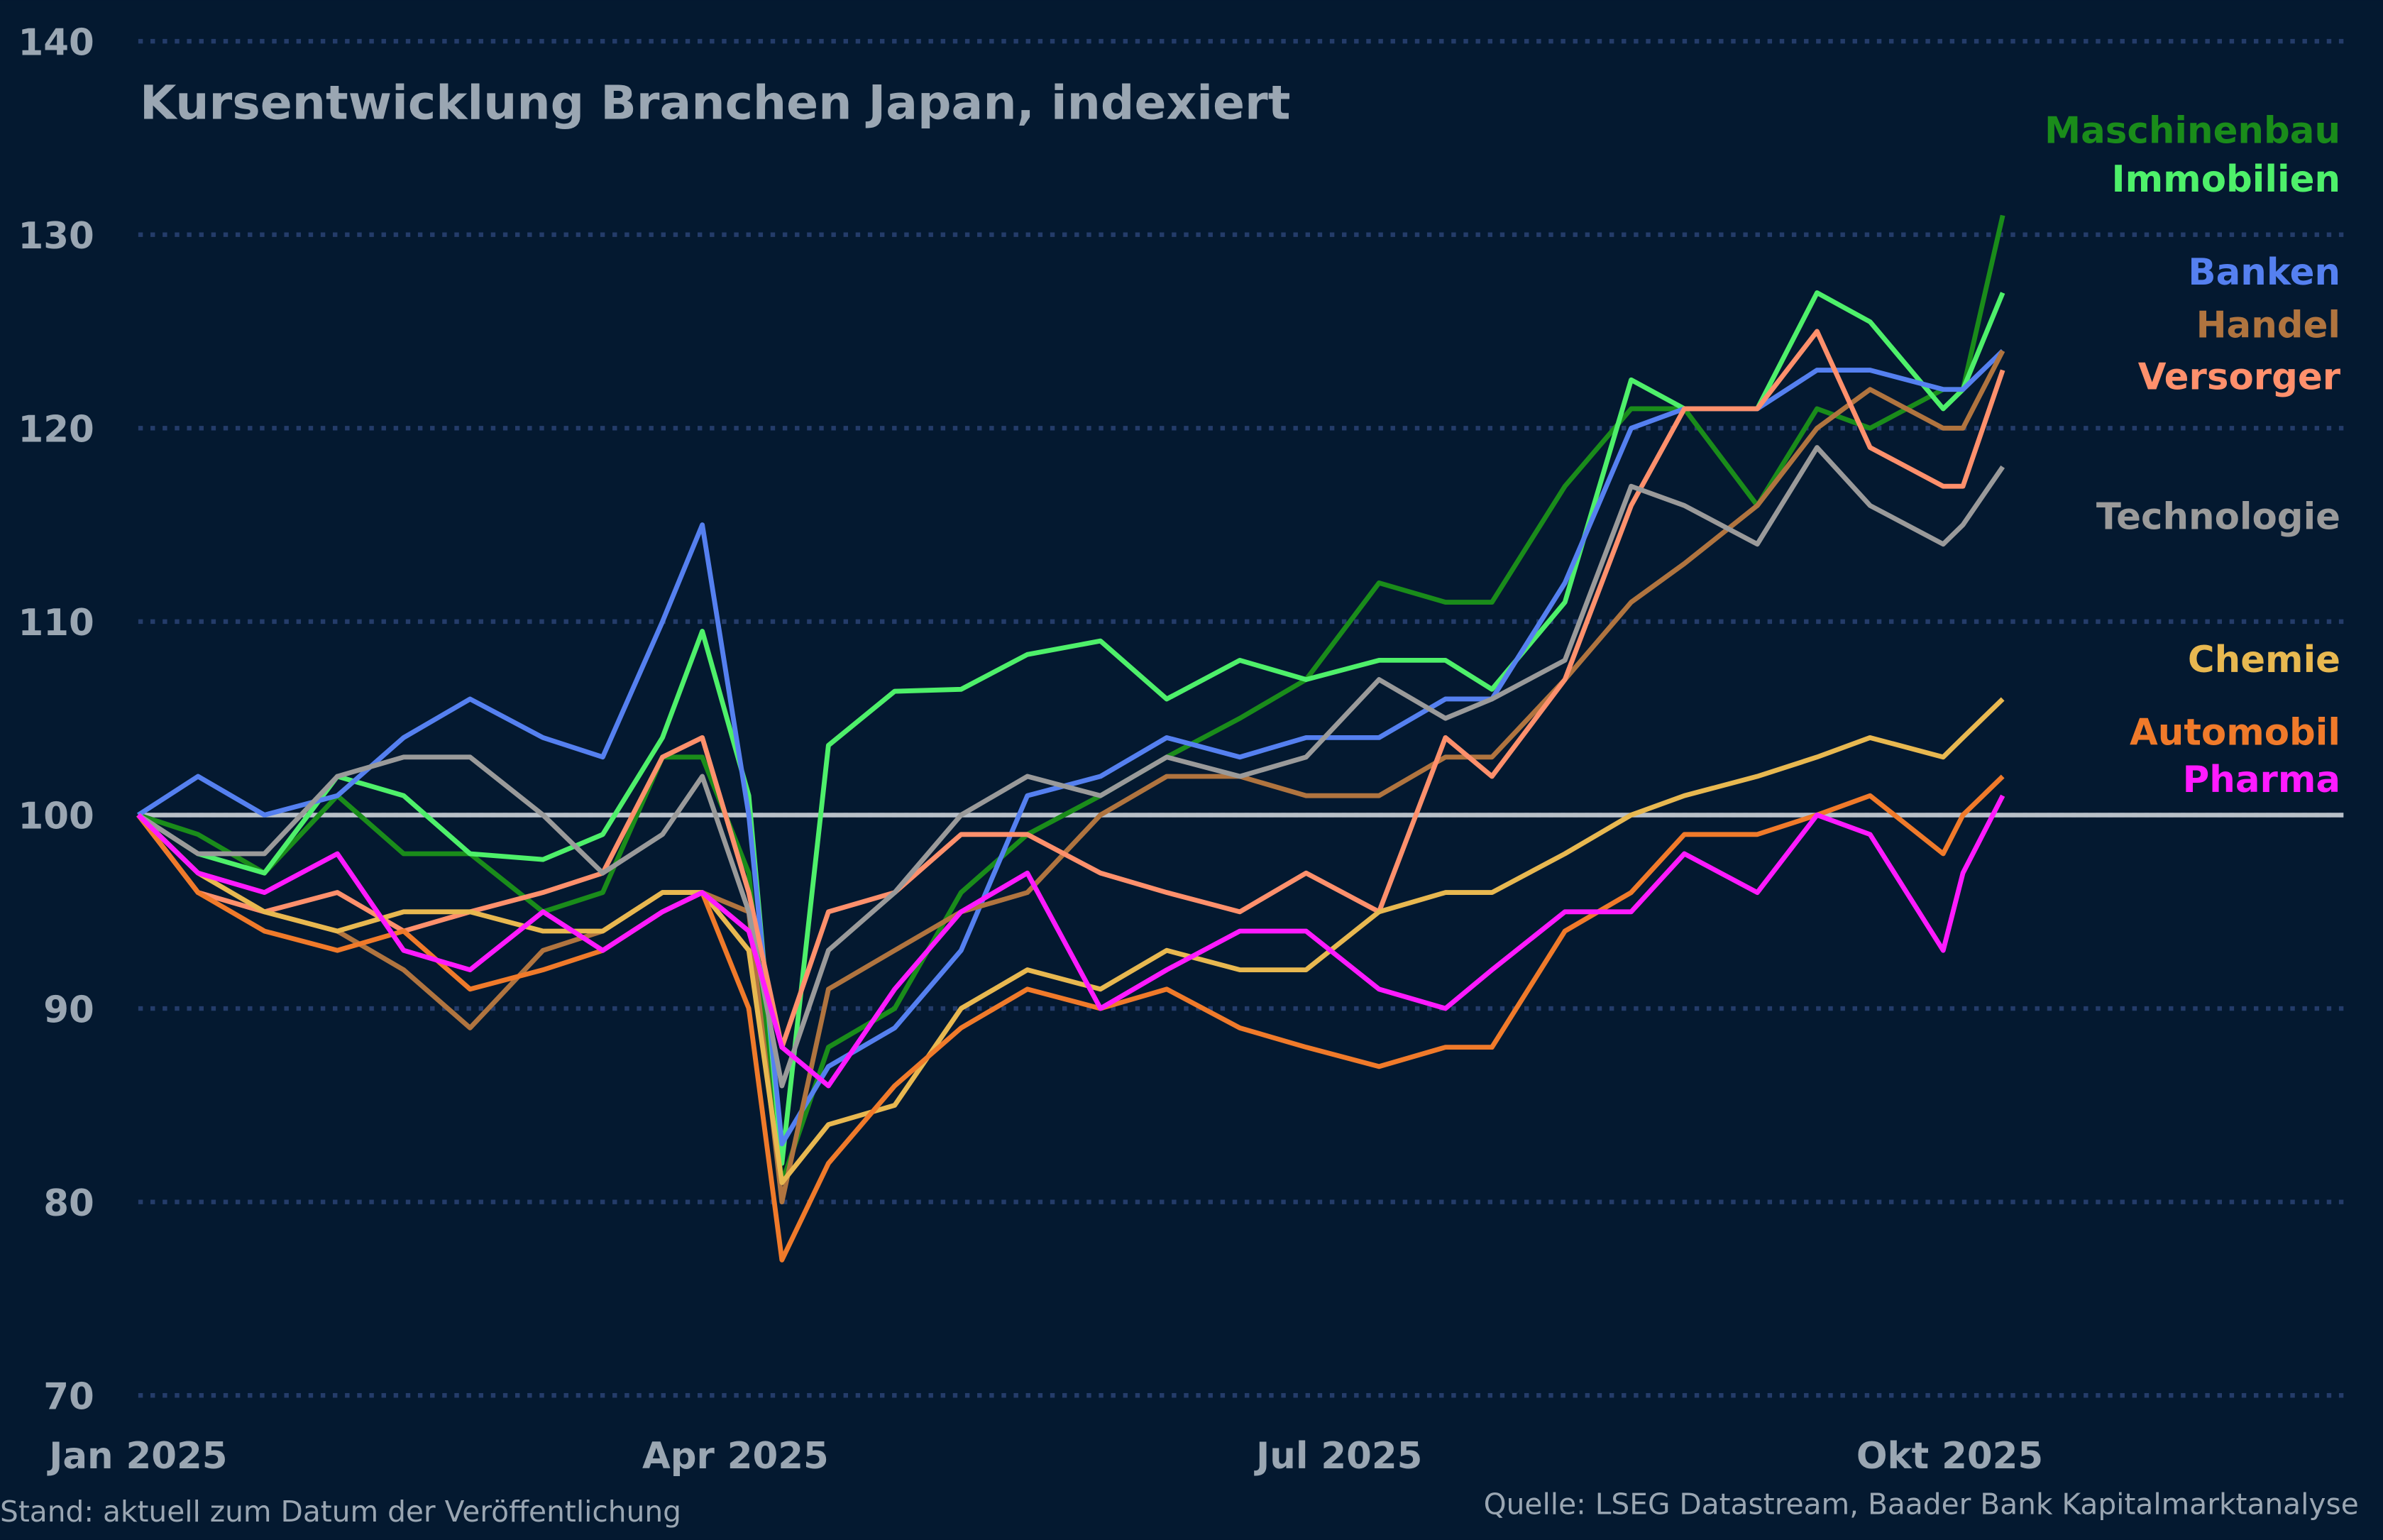 This screenshot has height=1540, width=2383. Describe the element at coordinates (2239, 378) in the screenshot. I see `series-label-versorger: Versorger` at that location.